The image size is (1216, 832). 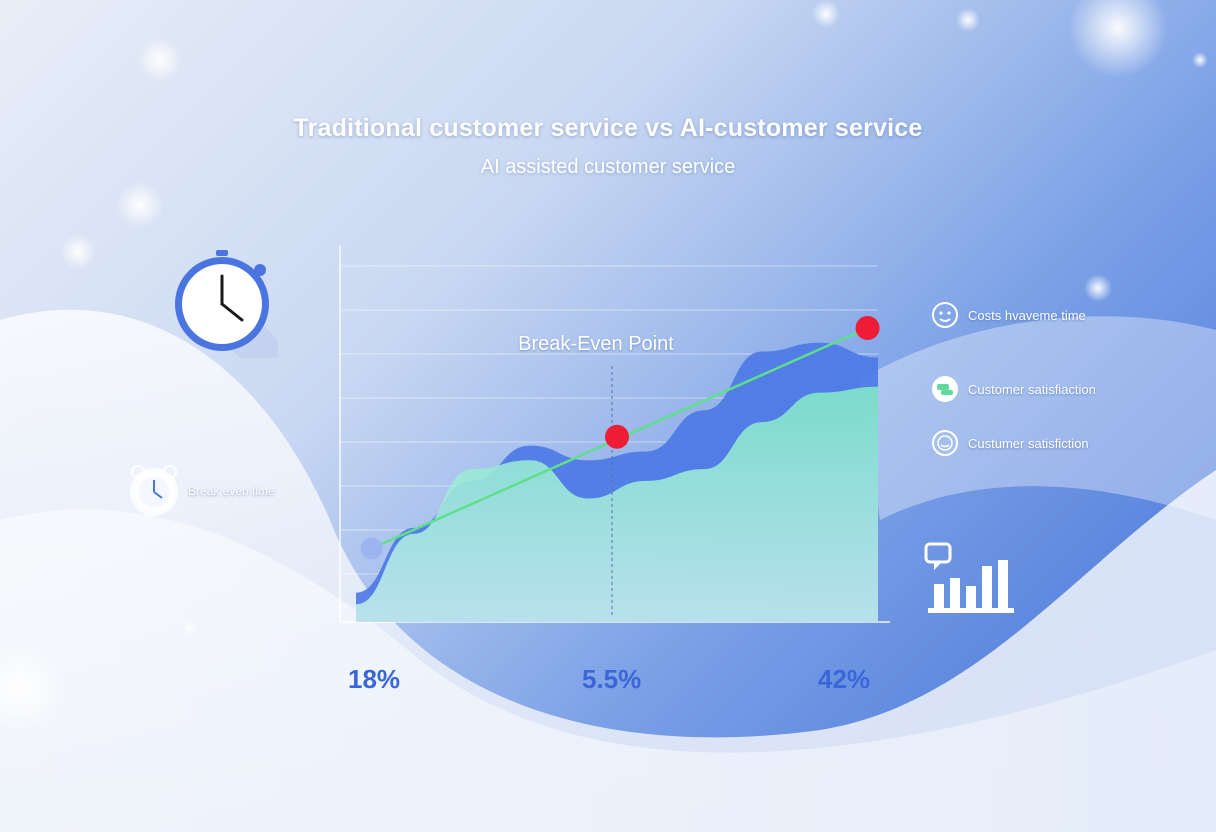 What do you see at coordinates (945, 443) in the screenshot?
I see `face-badge-icon` at bounding box center [945, 443].